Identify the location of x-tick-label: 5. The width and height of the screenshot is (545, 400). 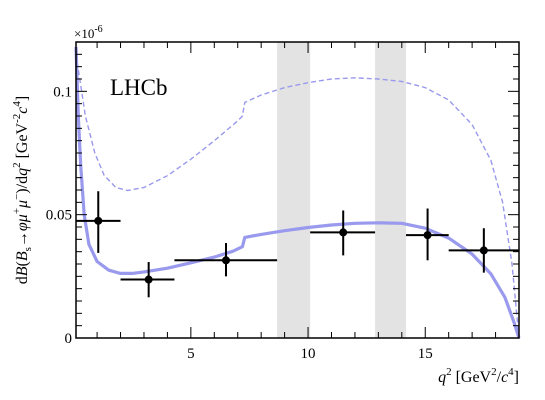
(191, 354).